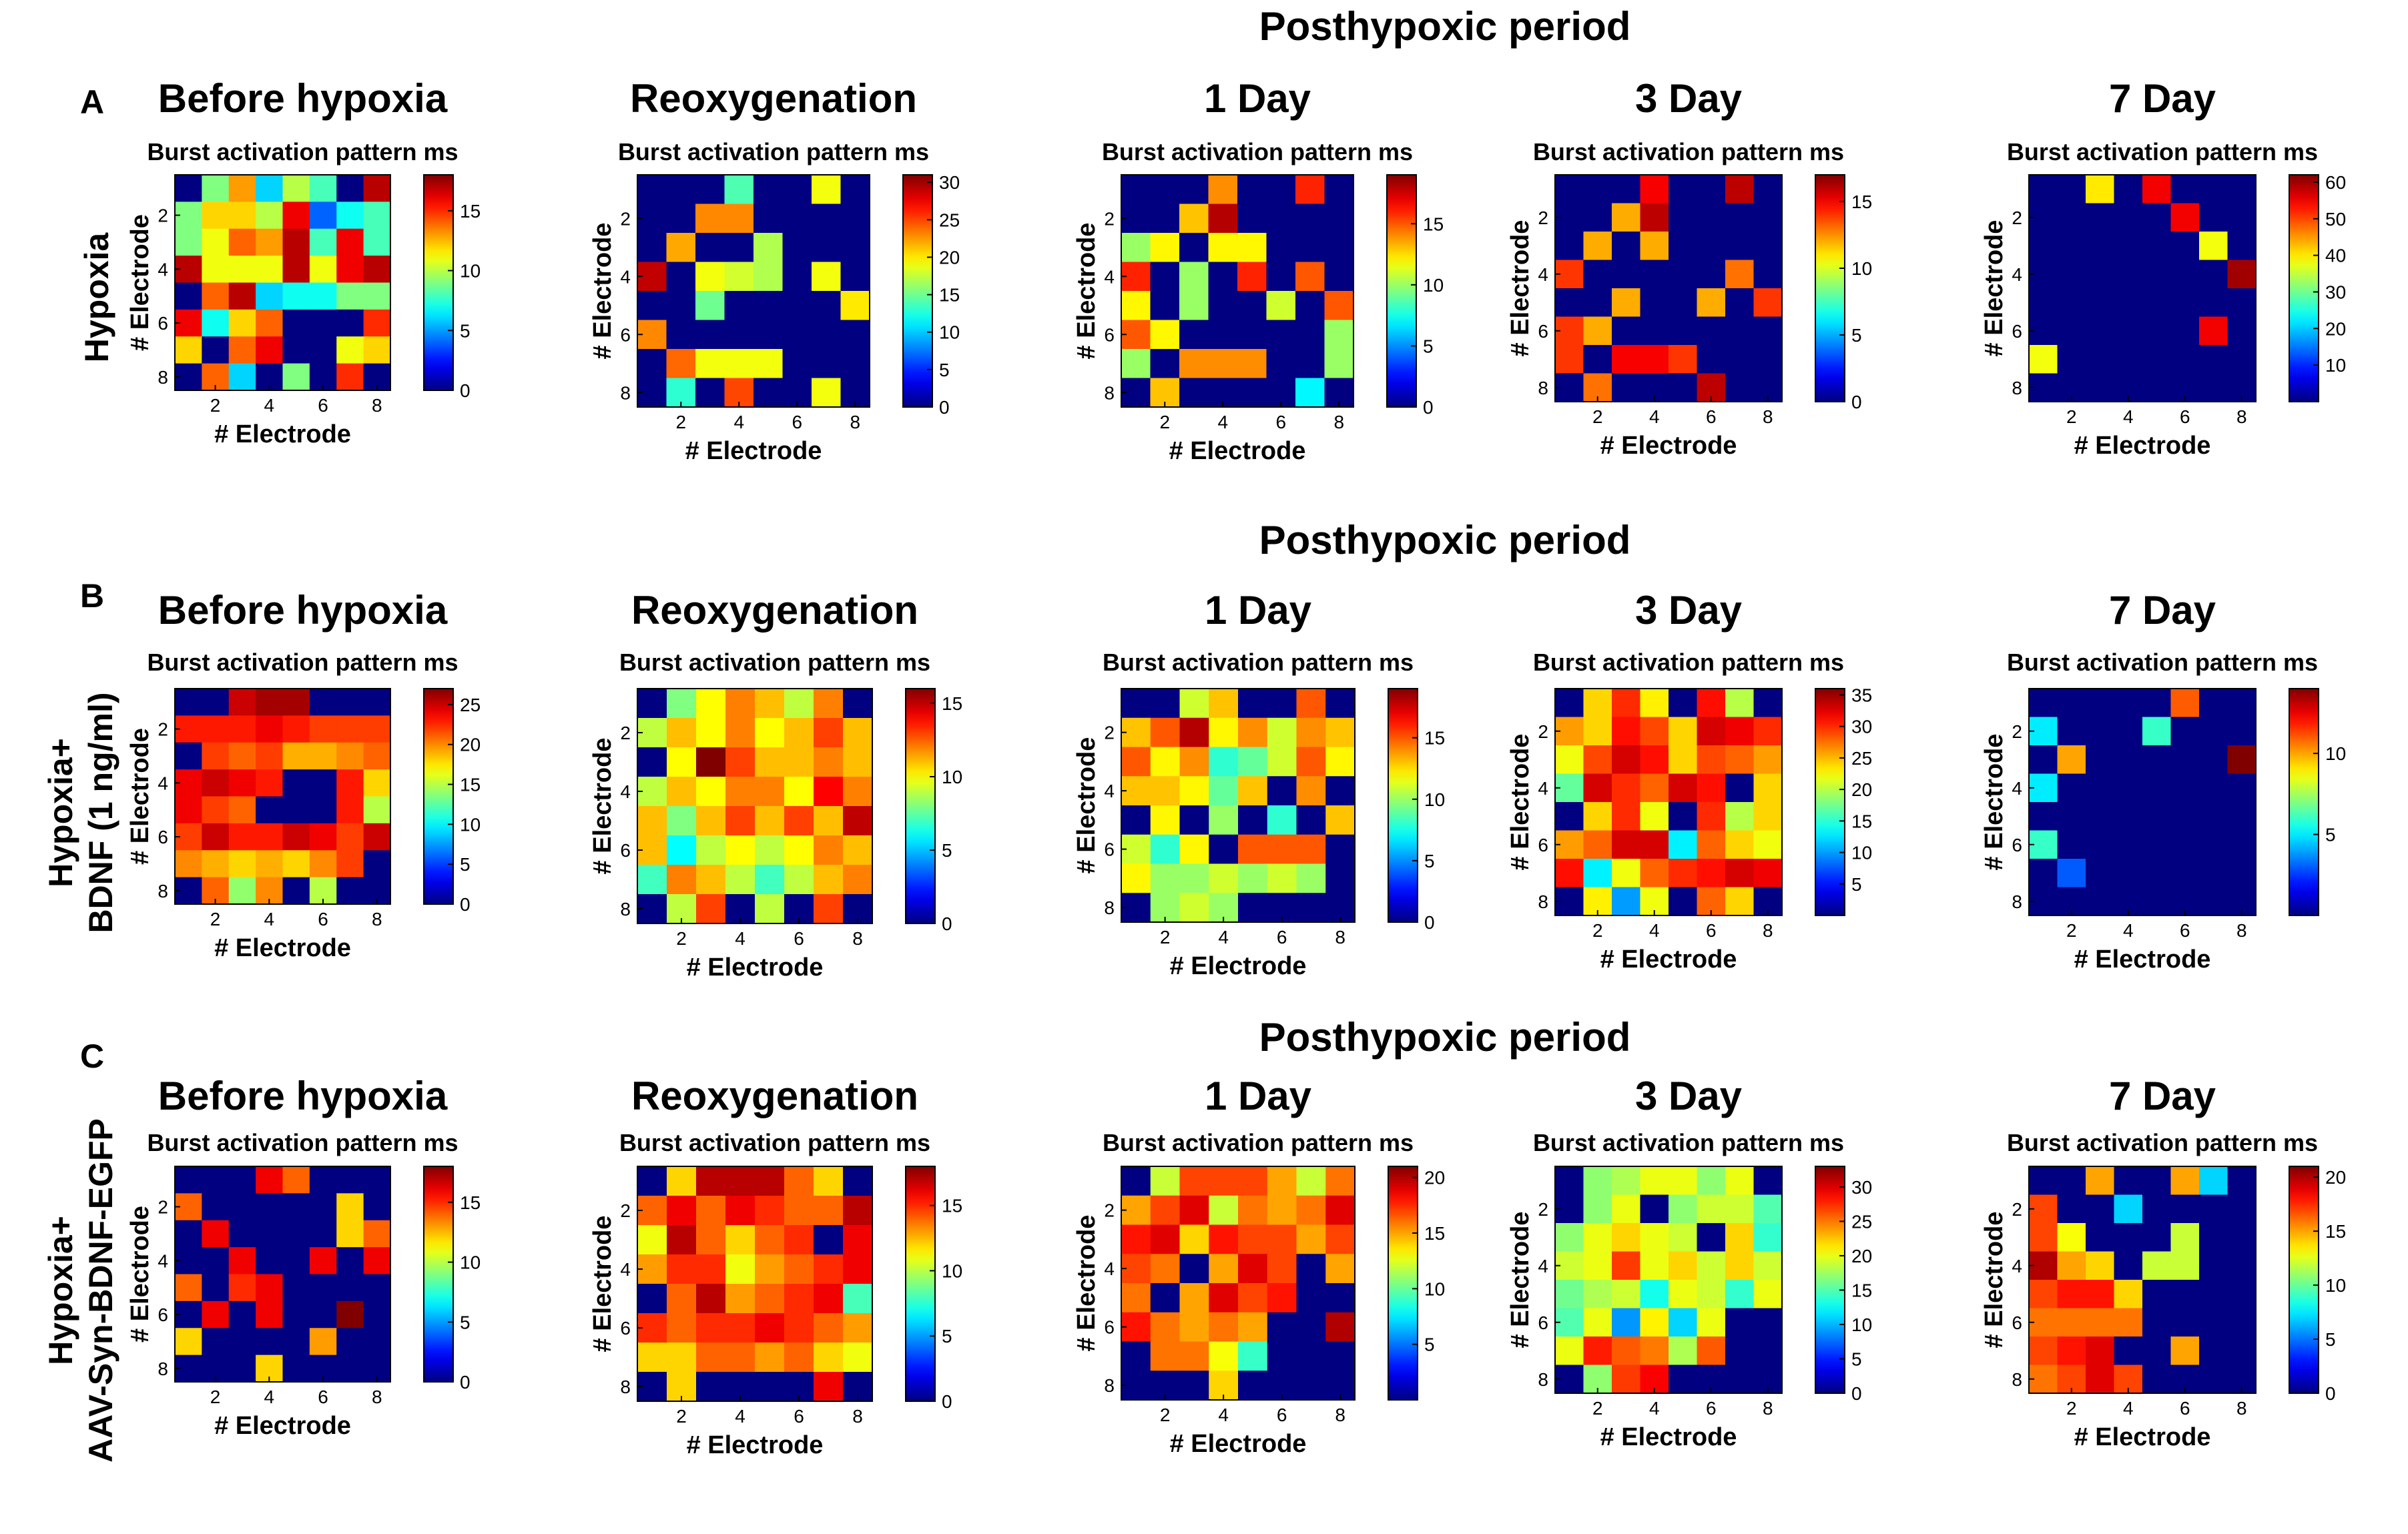  Describe the element at coordinates (2335, 1177) in the screenshot. I see `colorbar-tick-label: 20` at that location.